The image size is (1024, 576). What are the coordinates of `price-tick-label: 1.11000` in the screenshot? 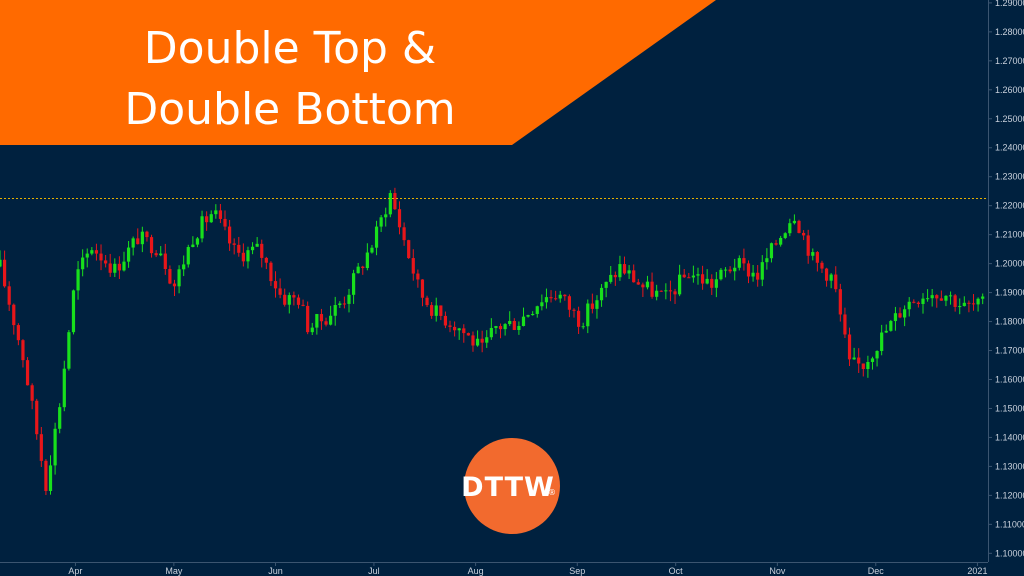 It's located at (1009, 524).